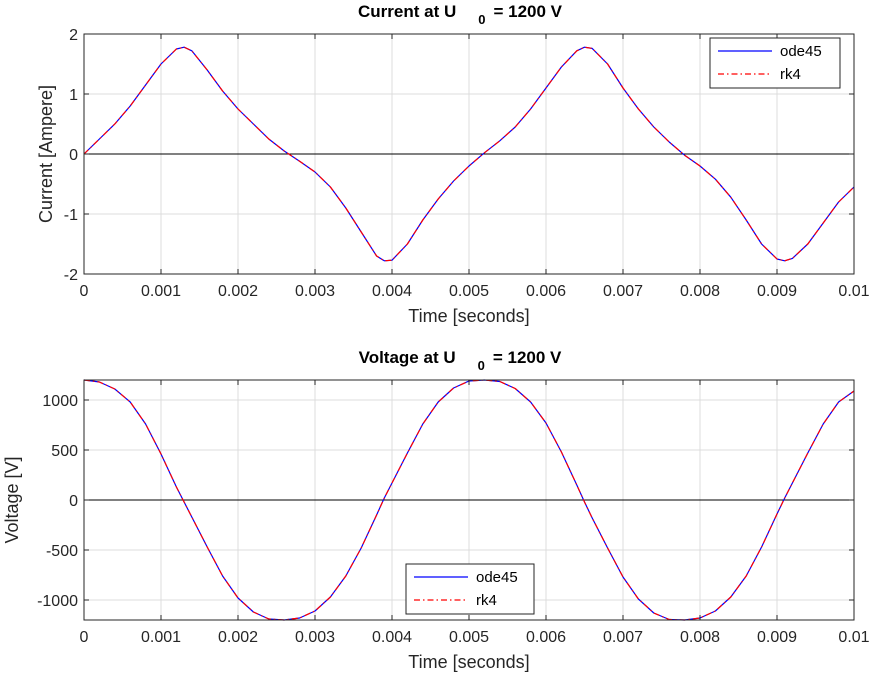 The width and height of the screenshot is (876, 680). I want to click on chart-title-main: Voltage at U, so click(407, 357).